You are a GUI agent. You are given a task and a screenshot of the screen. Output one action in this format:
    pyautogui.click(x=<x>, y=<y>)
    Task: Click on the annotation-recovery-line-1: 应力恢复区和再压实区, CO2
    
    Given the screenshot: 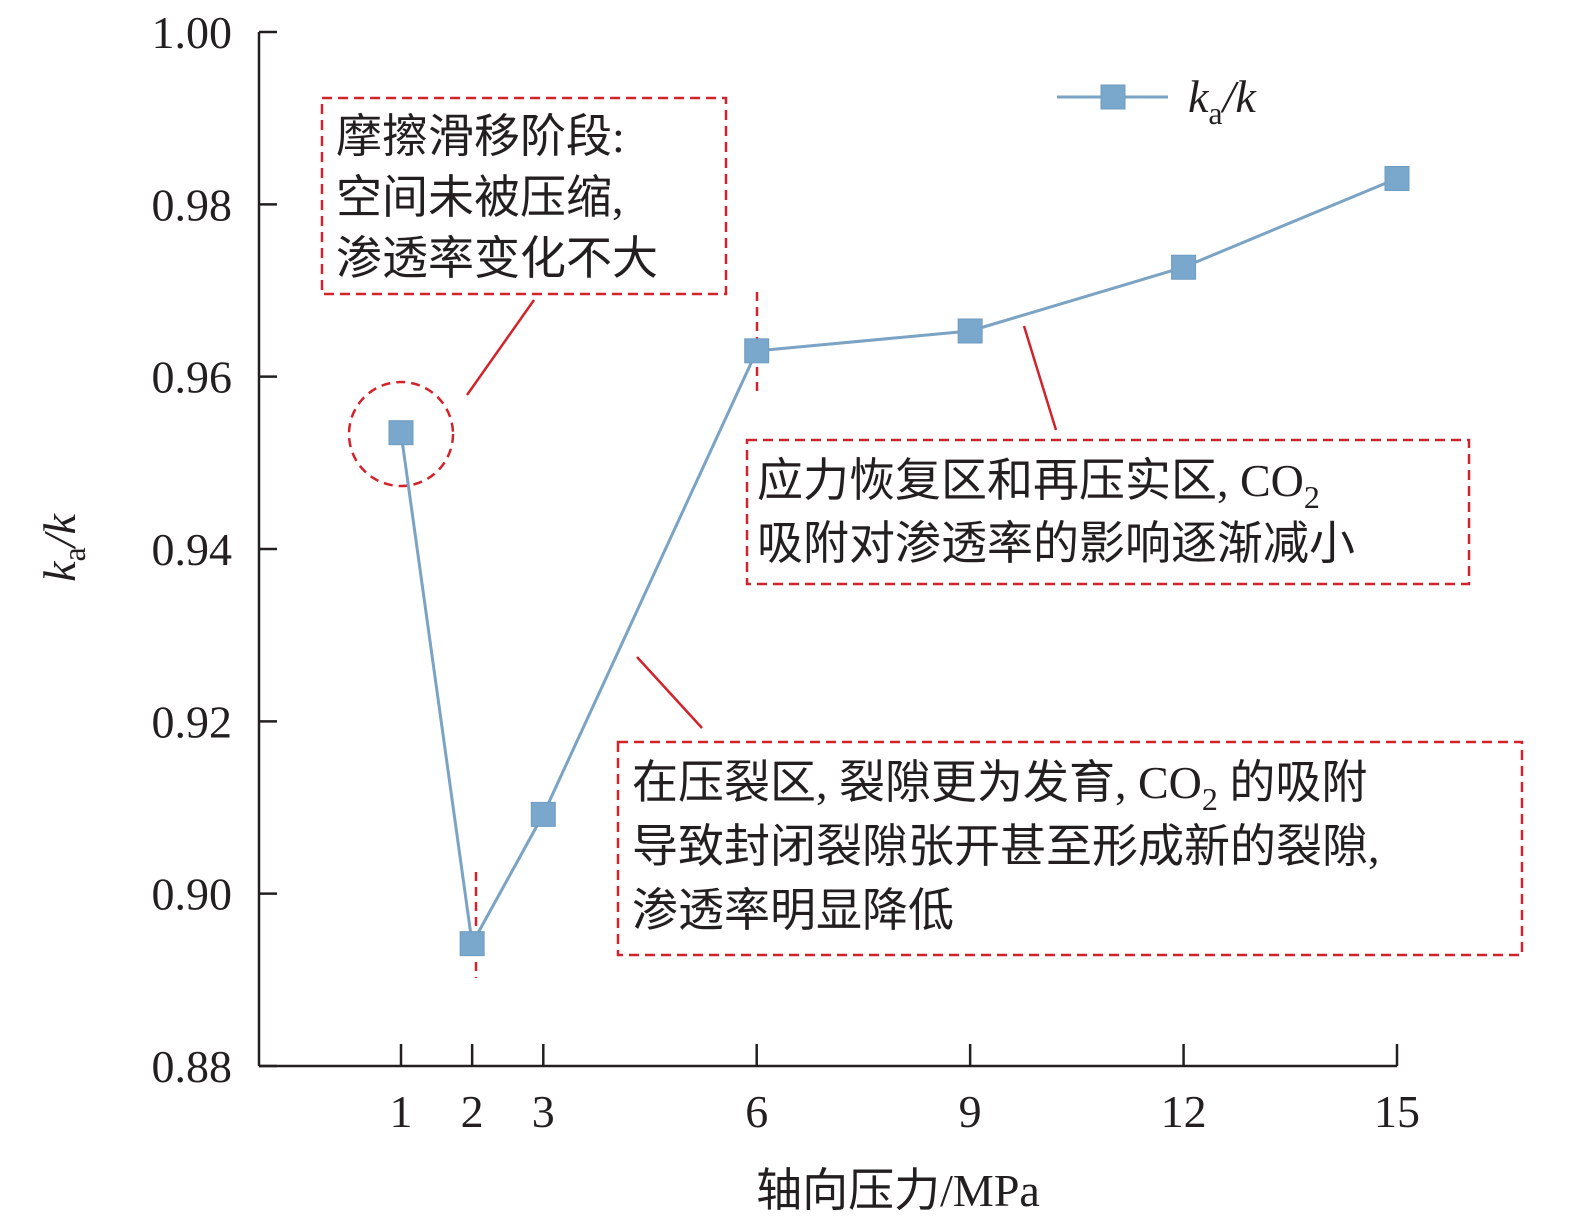 What is the action you would take?
    pyautogui.click(x=1038, y=485)
    